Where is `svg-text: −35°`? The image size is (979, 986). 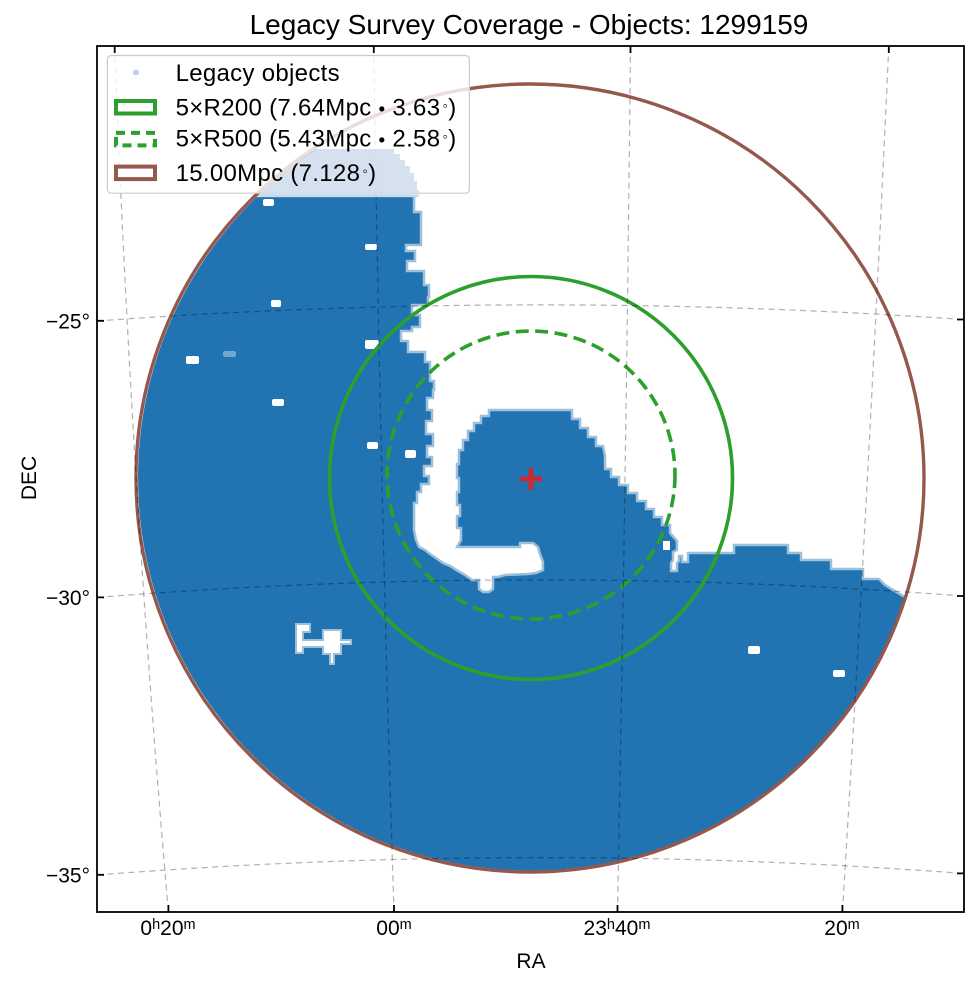 svg-text: −35° is located at coordinates (68, 875).